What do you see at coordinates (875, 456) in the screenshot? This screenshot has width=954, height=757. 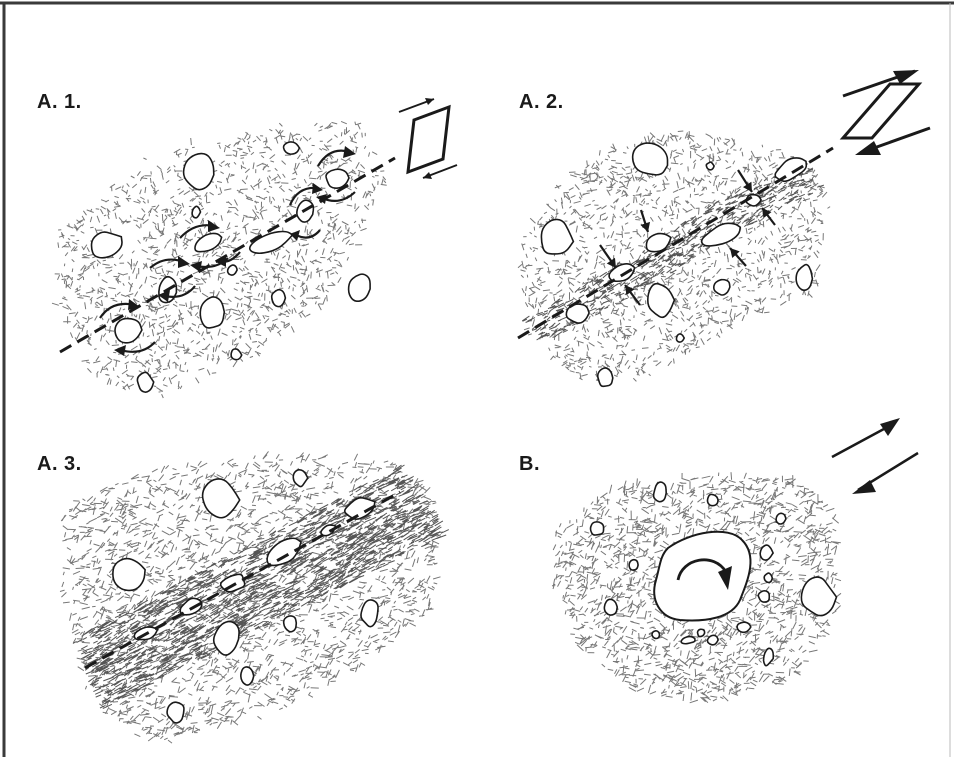 I see `b-shear-sense-arrows` at bounding box center [875, 456].